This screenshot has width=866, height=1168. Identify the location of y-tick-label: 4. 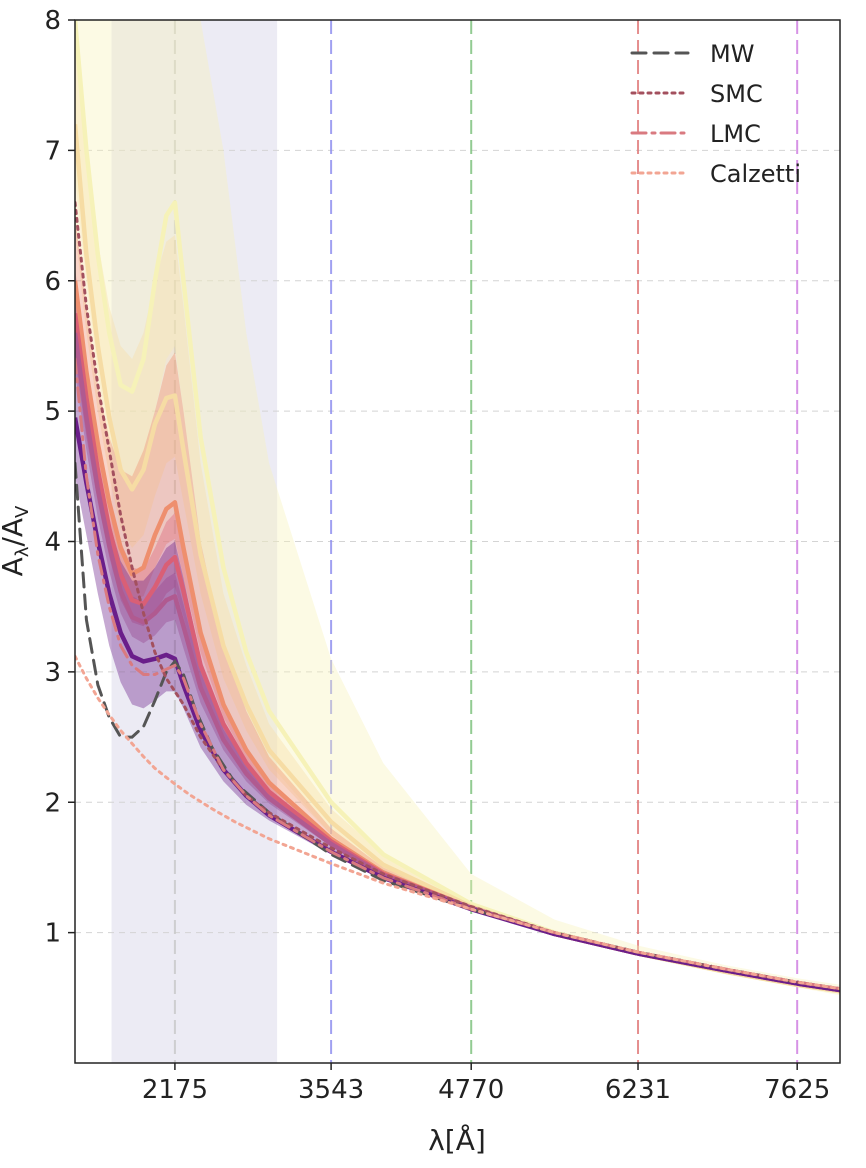
(52, 543).